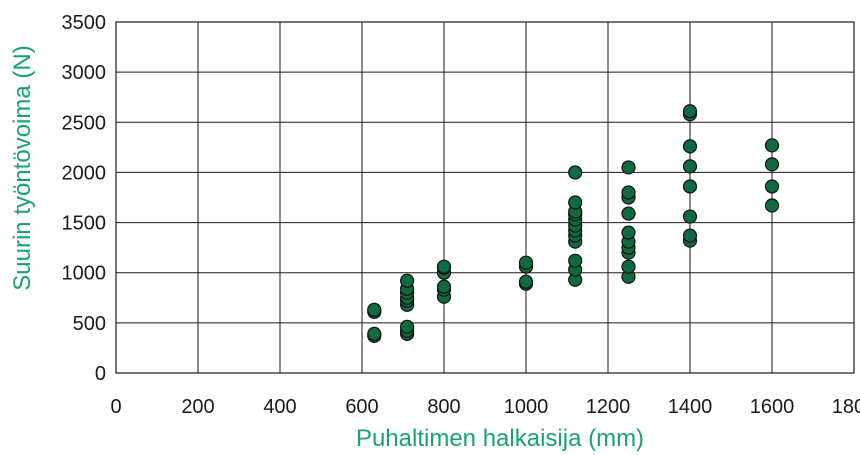 The height and width of the screenshot is (455, 860). Describe the element at coordinates (361, 407) in the screenshot. I see `x-tick-label: 600` at that location.